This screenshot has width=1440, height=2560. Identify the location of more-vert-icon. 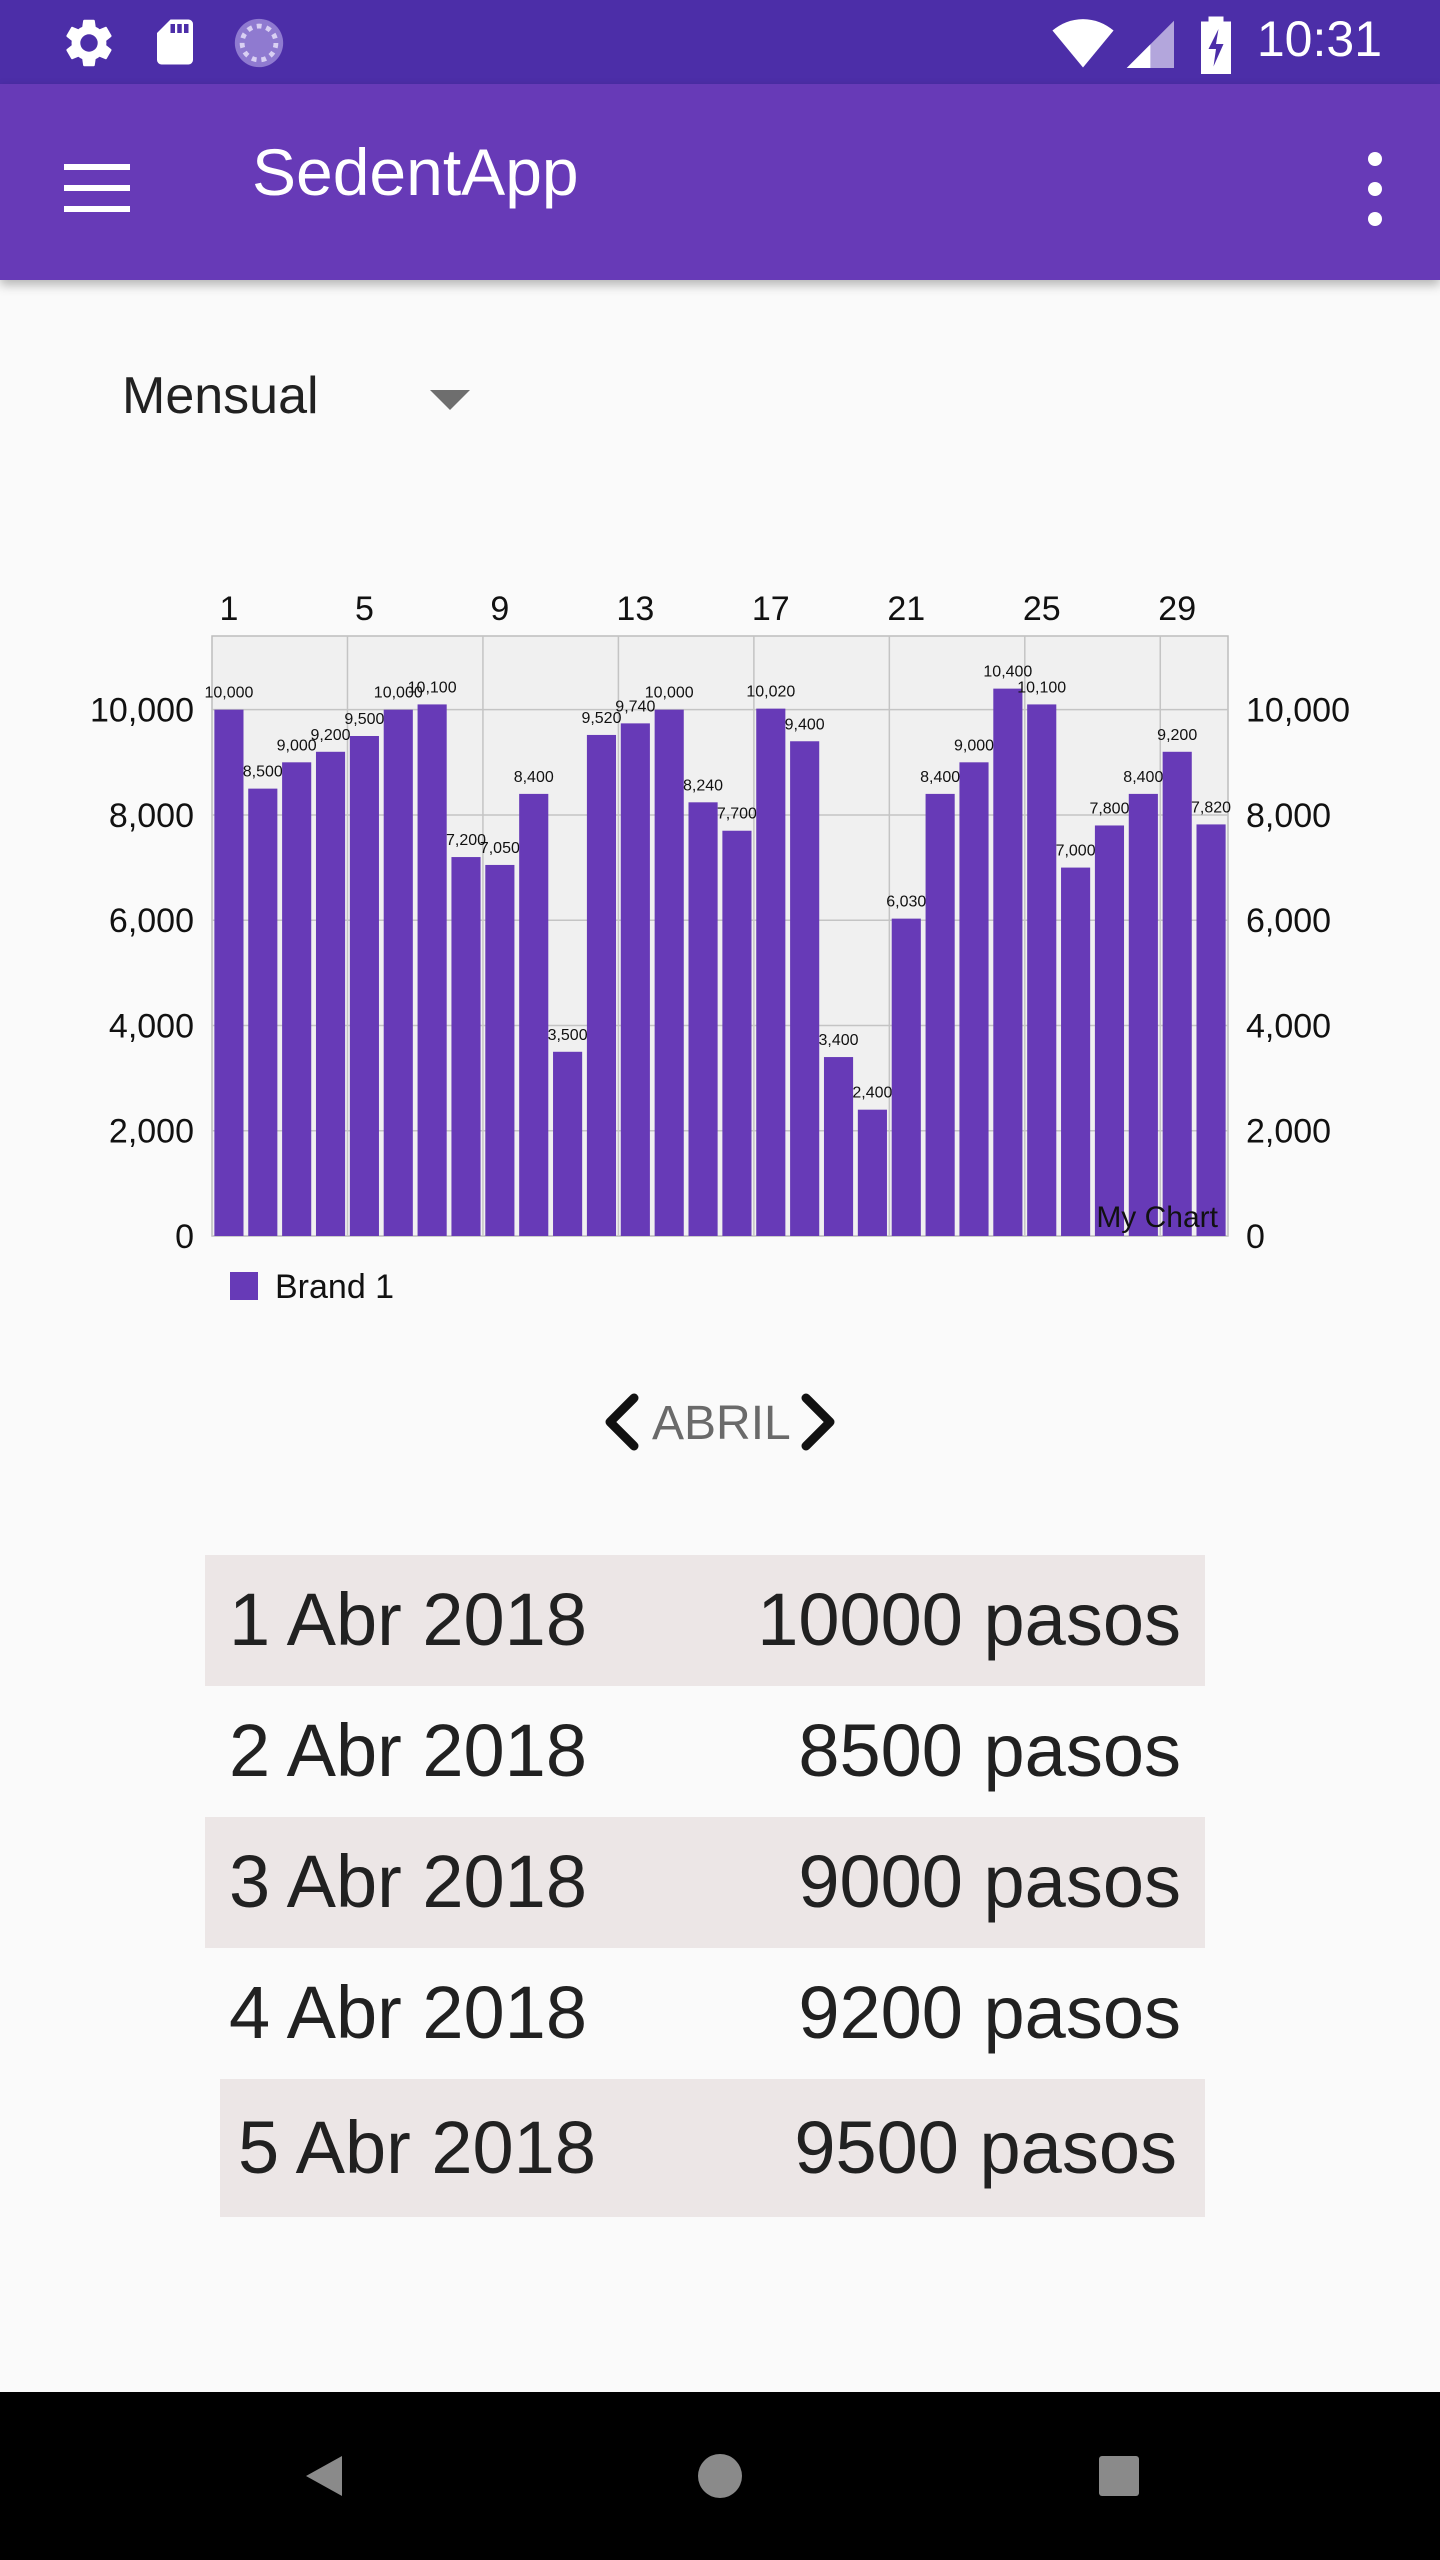
(1375, 189).